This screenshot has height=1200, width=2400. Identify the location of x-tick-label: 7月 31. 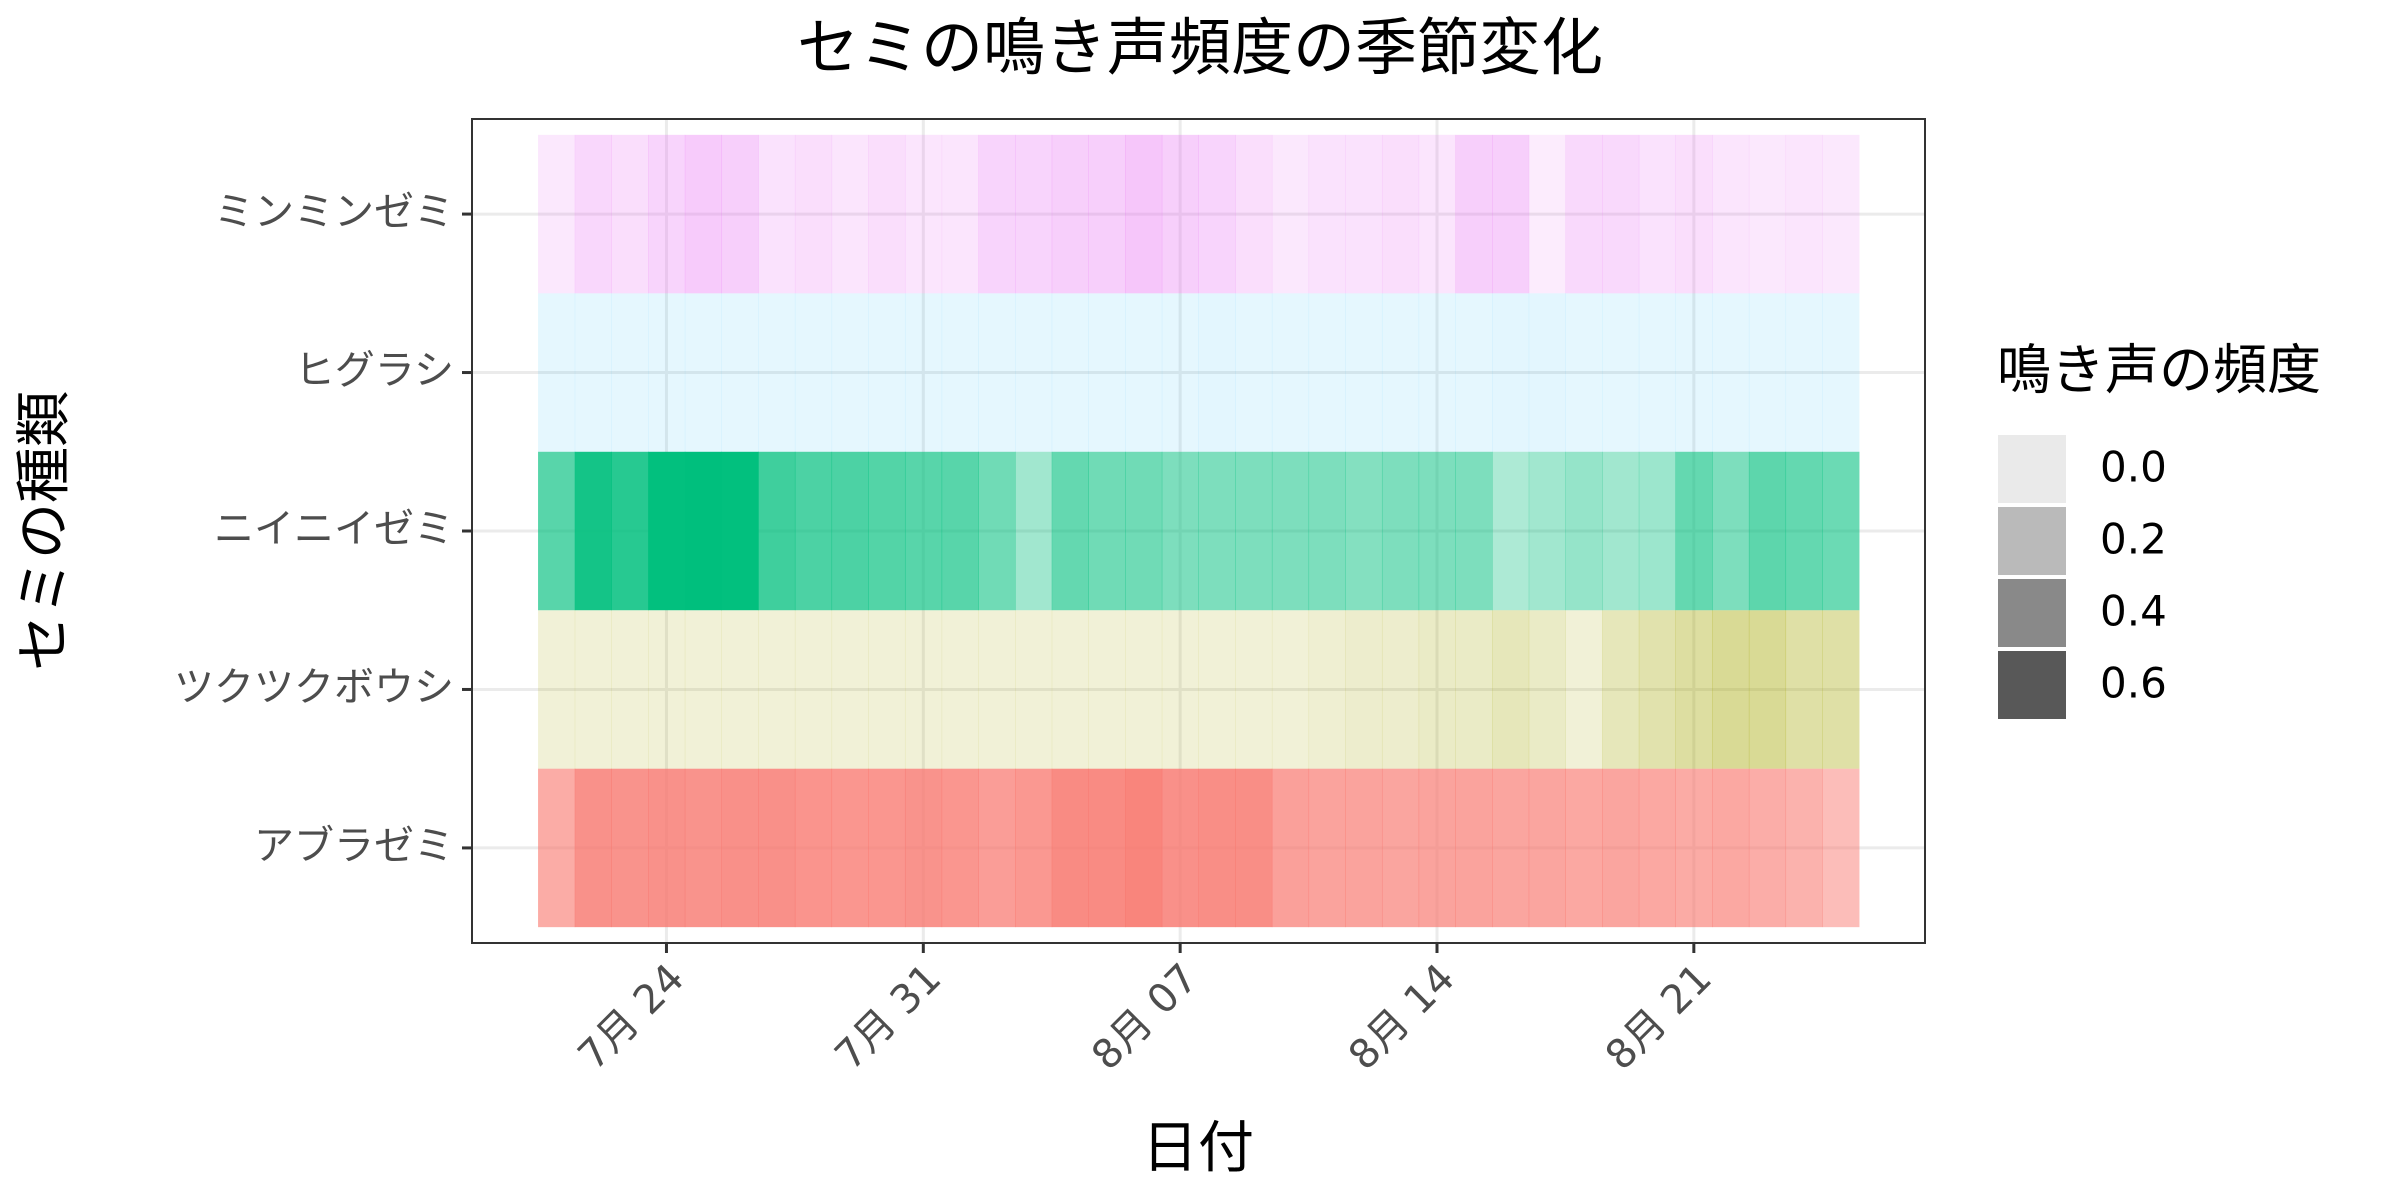
(888, 1017).